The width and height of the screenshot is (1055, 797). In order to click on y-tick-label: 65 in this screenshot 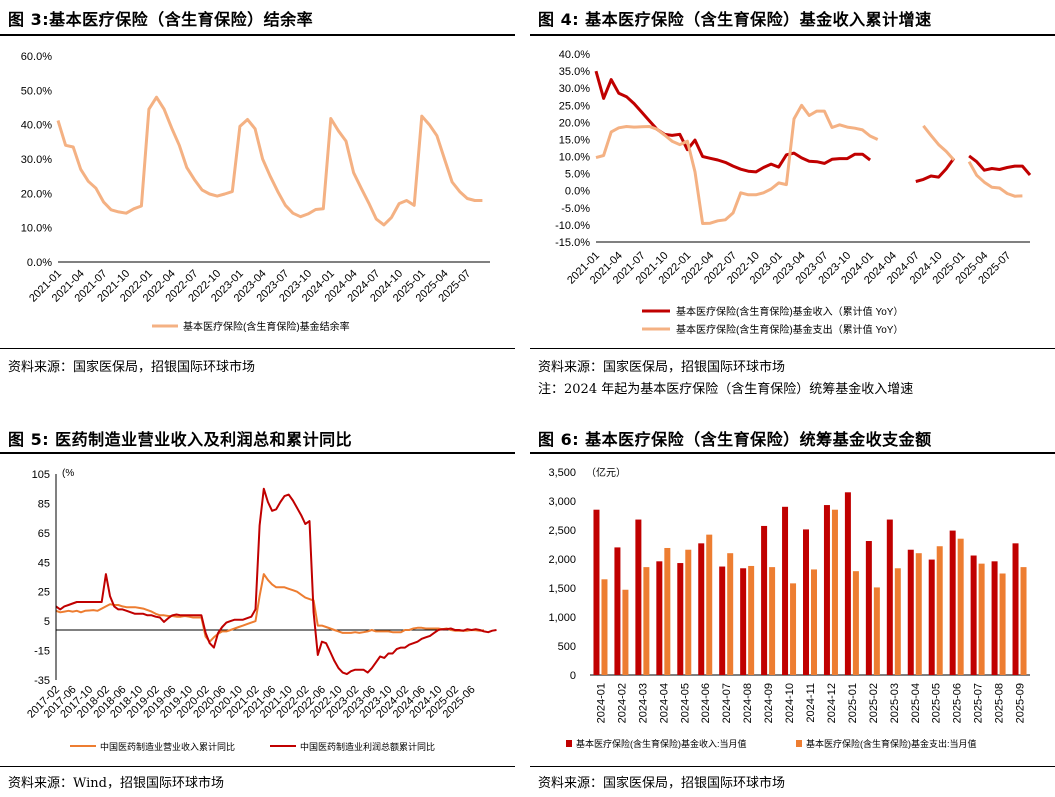, I will do `click(44, 534)`.